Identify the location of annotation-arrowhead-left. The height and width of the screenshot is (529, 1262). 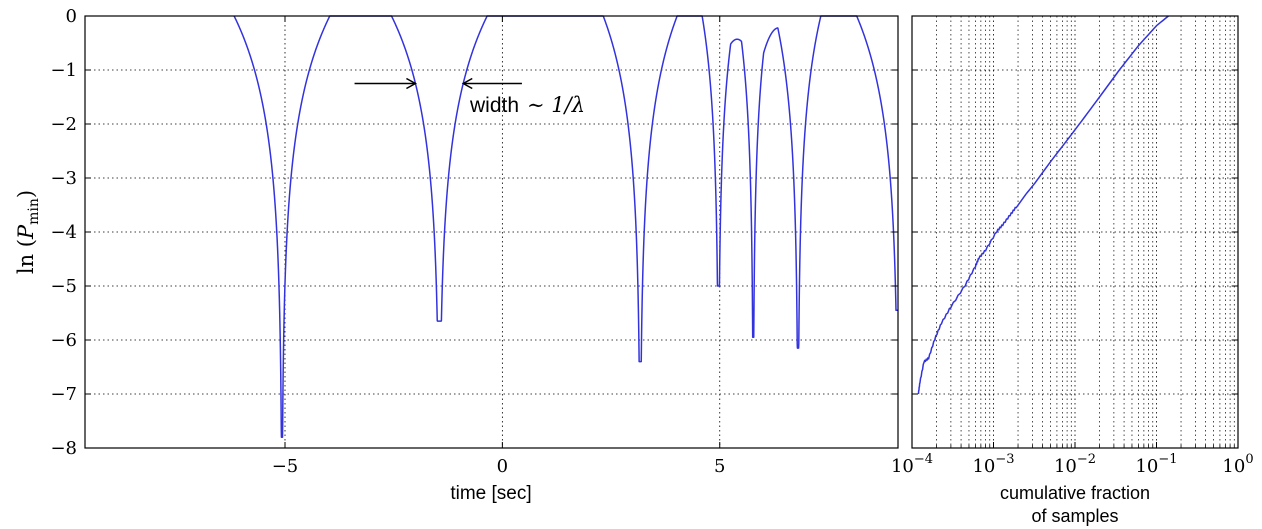
(467, 83).